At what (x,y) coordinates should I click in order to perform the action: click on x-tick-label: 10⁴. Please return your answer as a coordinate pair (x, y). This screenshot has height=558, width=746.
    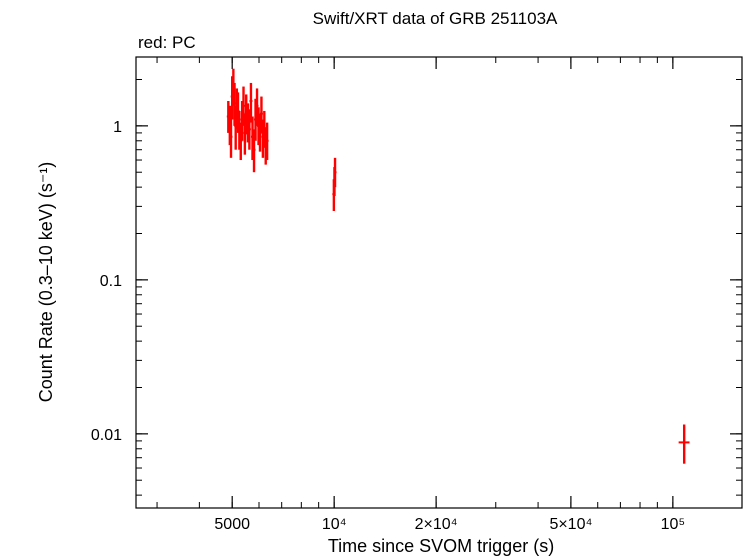
    Looking at the image, I should click on (334, 524).